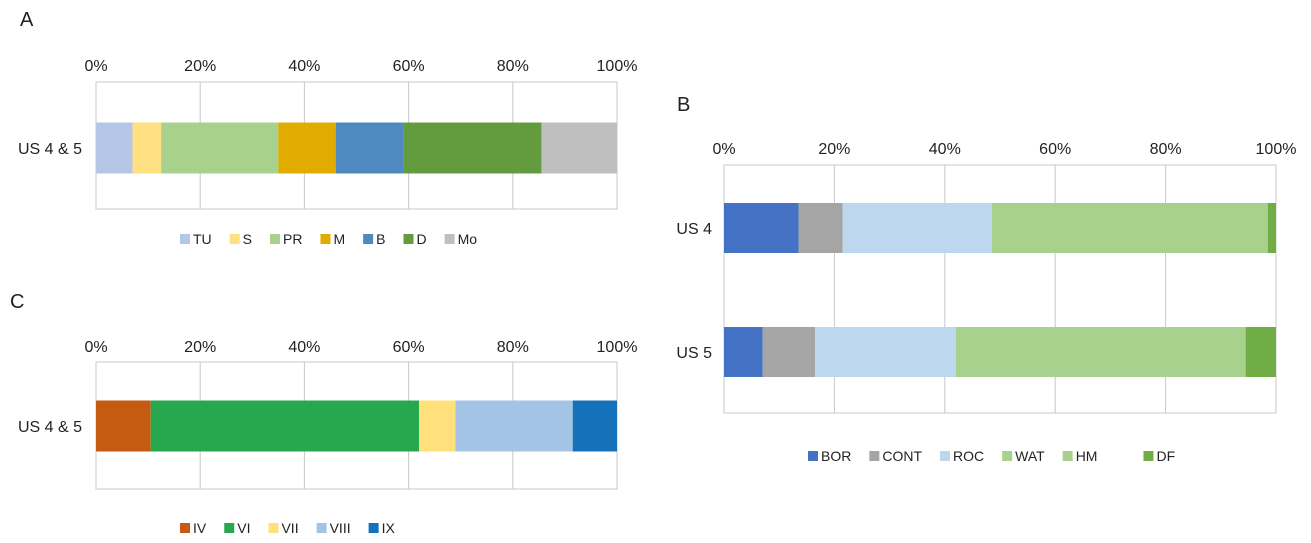 The height and width of the screenshot is (543, 1311). I want to click on bar-segment-pr, so click(220, 148).